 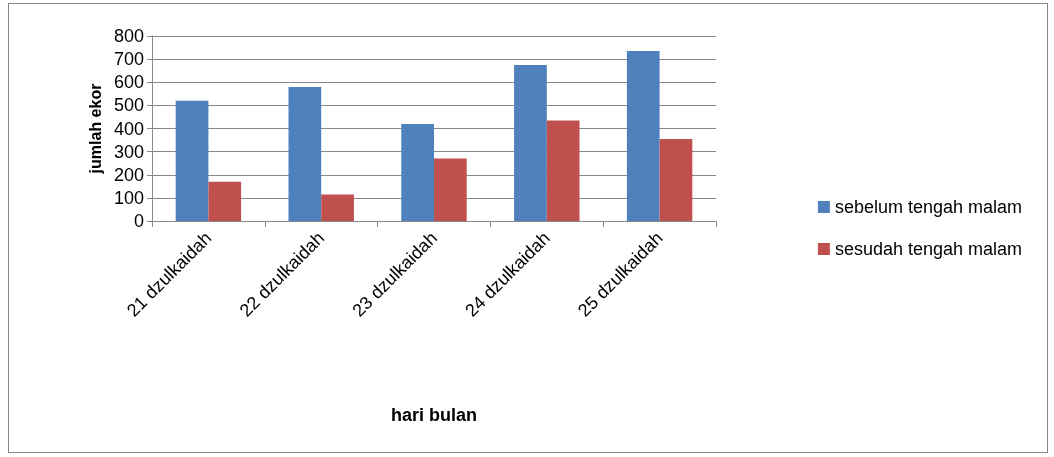 I want to click on y-tick-label: 500, so click(x=128, y=105).